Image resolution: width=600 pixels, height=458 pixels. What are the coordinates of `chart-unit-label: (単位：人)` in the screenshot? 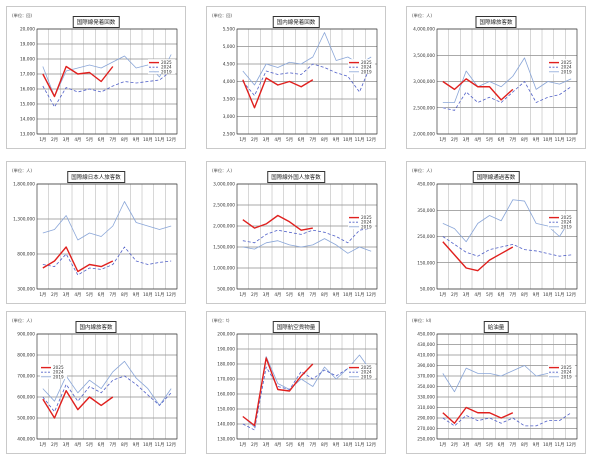 It's located at (22, 170).